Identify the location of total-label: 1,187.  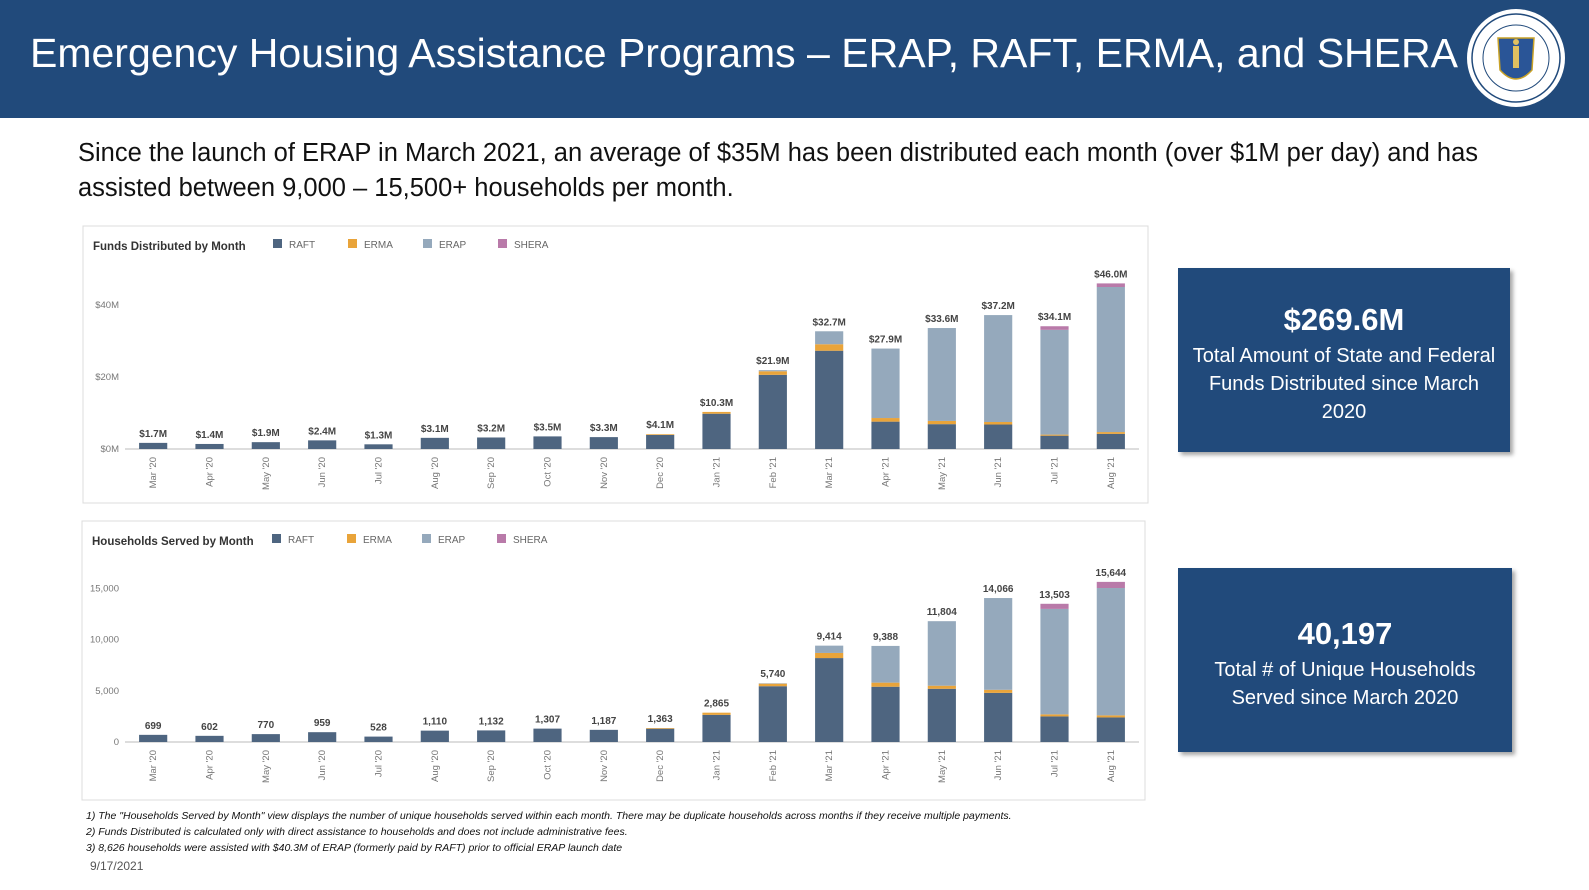
(603, 721).